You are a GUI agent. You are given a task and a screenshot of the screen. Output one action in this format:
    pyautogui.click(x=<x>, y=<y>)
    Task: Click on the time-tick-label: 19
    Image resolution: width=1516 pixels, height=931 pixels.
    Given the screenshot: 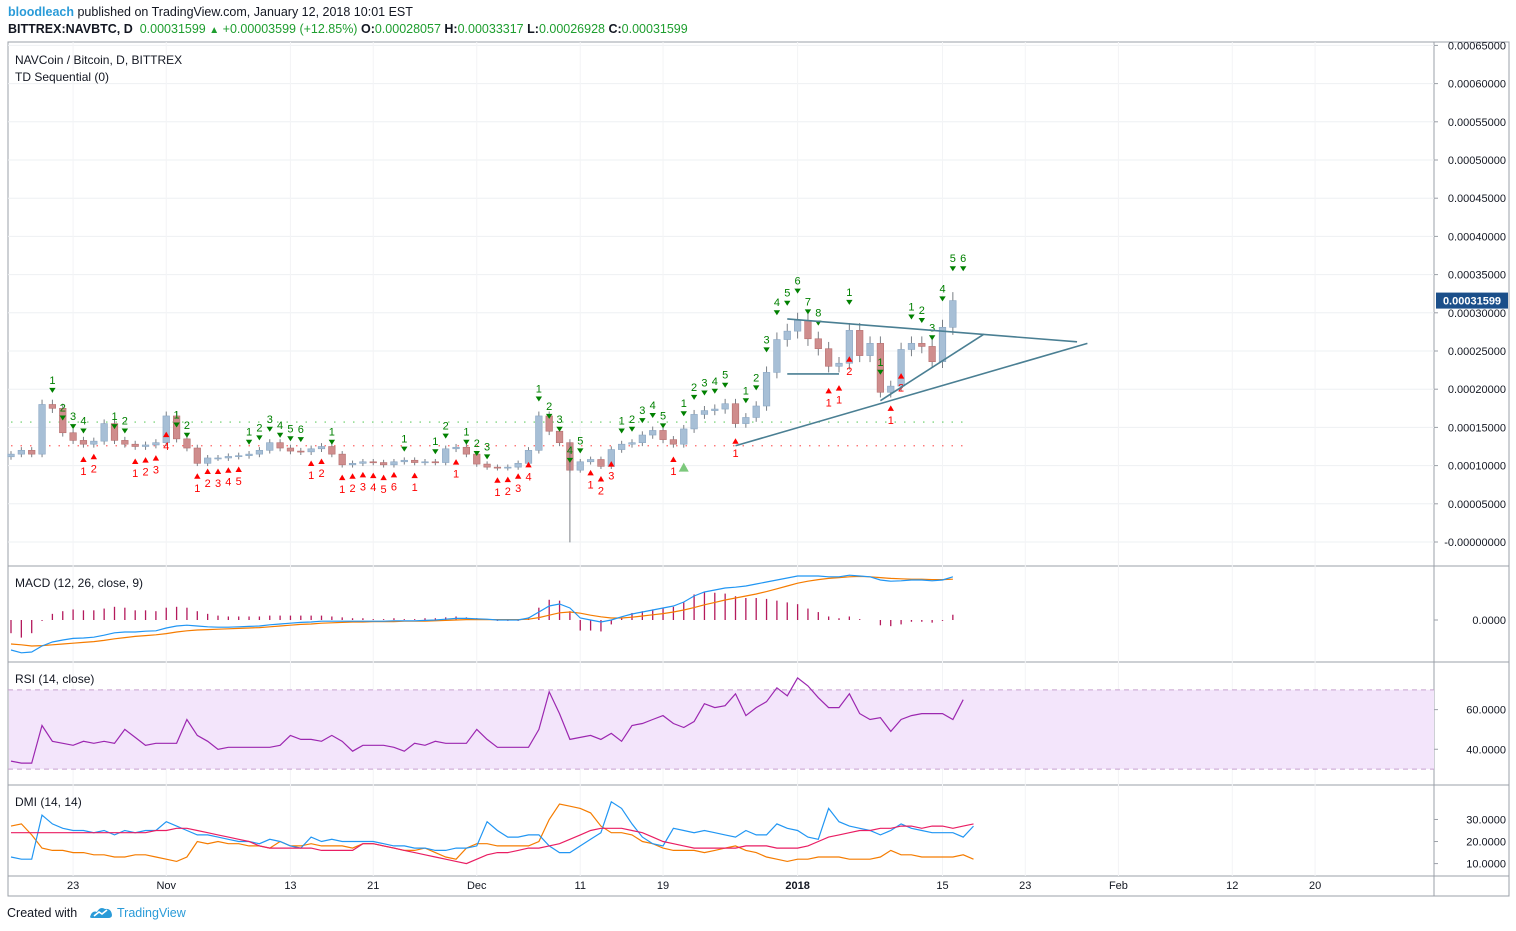 What is the action you would take?
    pyautogui.click(x=663, y=886)
    